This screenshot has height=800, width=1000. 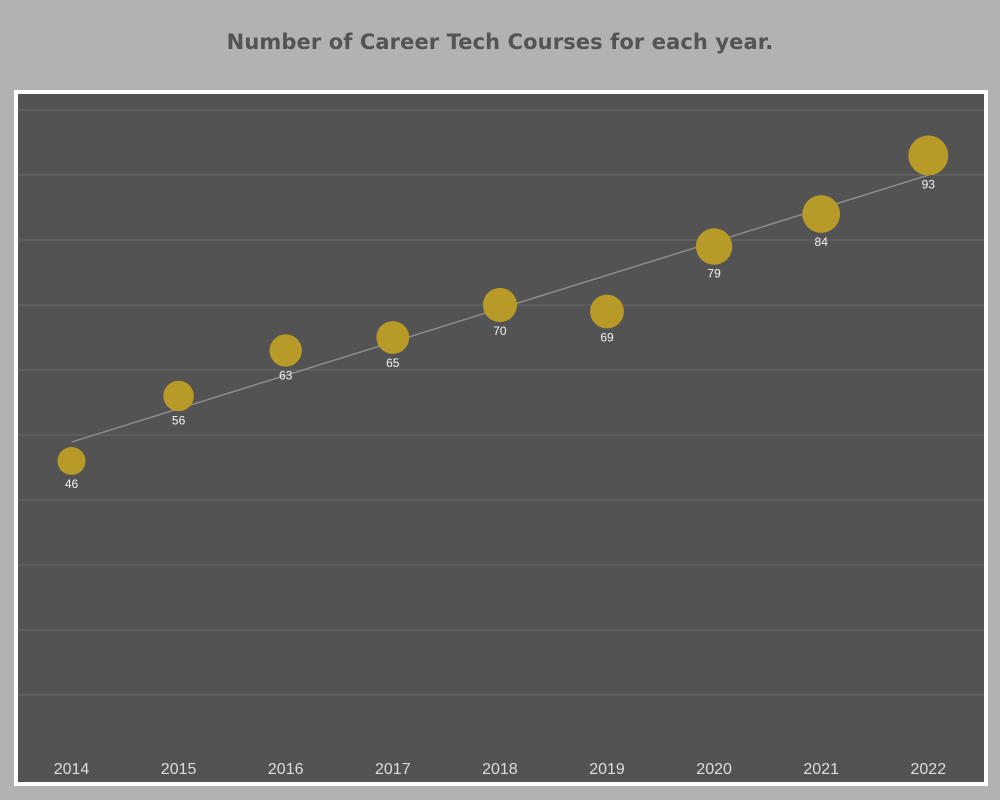 What do you see at coordinates (285, 350) in the screenshot?
I see `data-point-2016` at bounding box center [285, 350].